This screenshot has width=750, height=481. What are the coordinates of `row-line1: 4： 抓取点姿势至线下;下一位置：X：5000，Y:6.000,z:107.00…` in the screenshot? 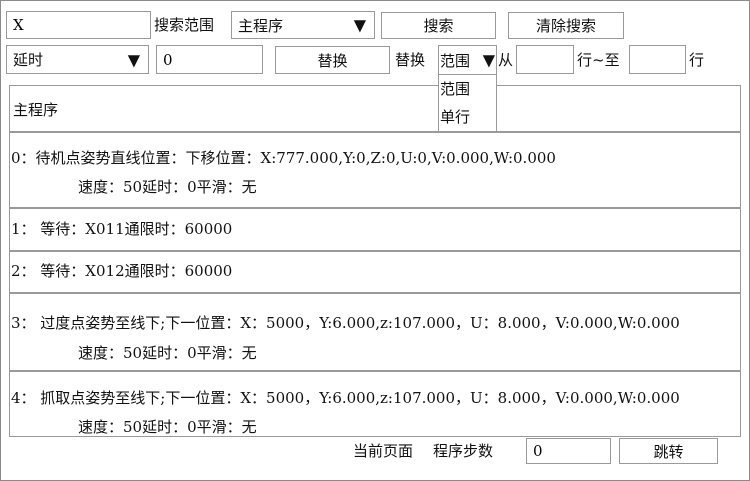 It's located at (345, 398).